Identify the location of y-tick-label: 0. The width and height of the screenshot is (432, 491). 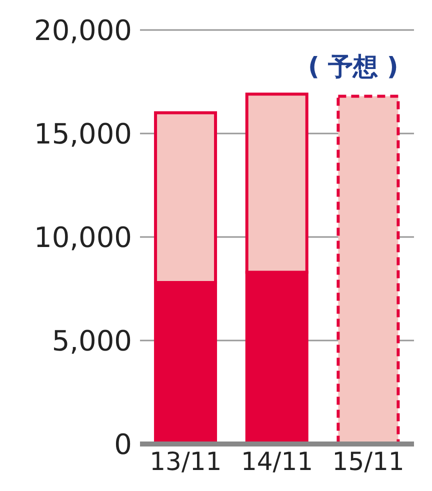
(123, 444).